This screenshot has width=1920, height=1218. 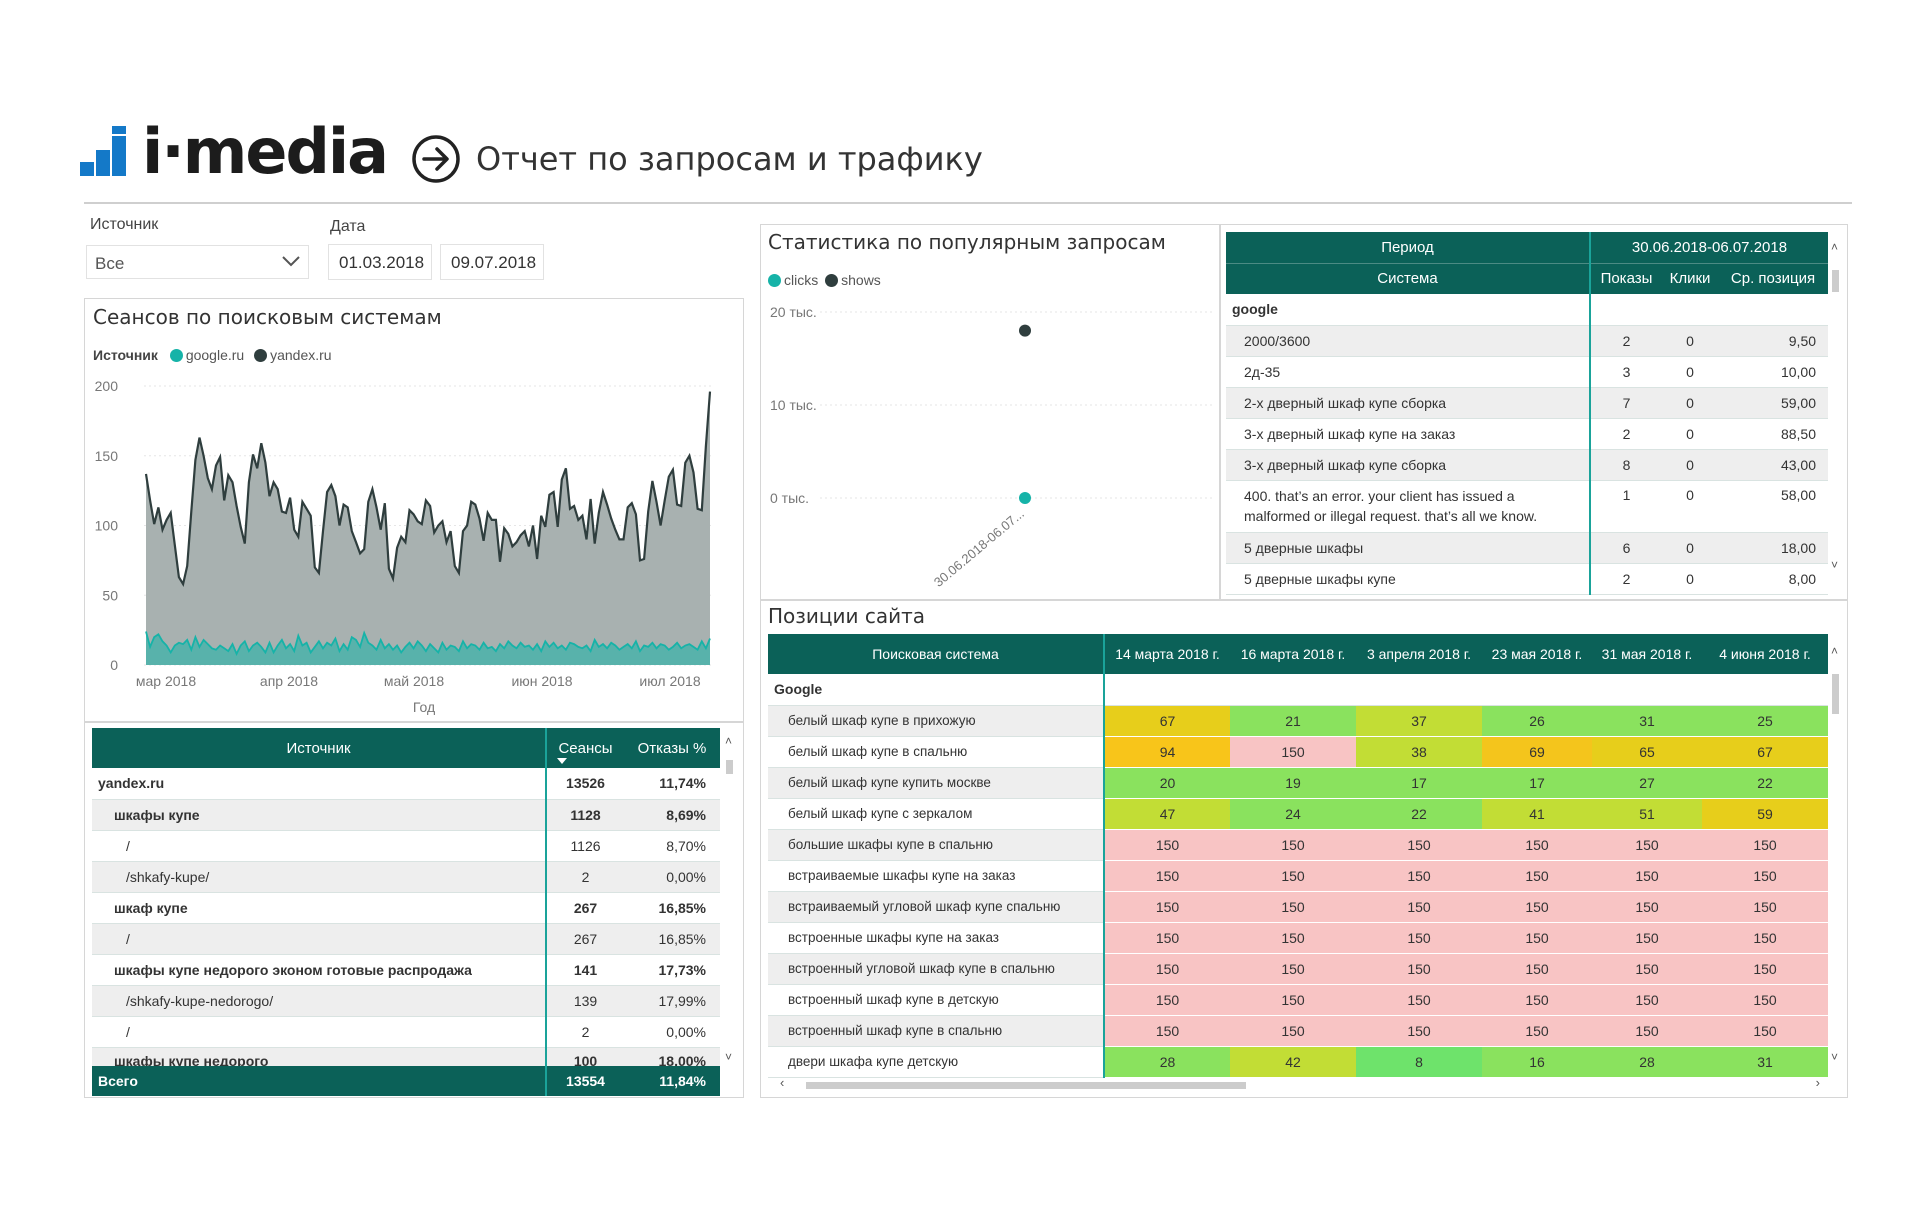 I want to click on table-row: белый шкаф купе в спальню 94 150 38 69 65 67, so click(x=1298, y=752).